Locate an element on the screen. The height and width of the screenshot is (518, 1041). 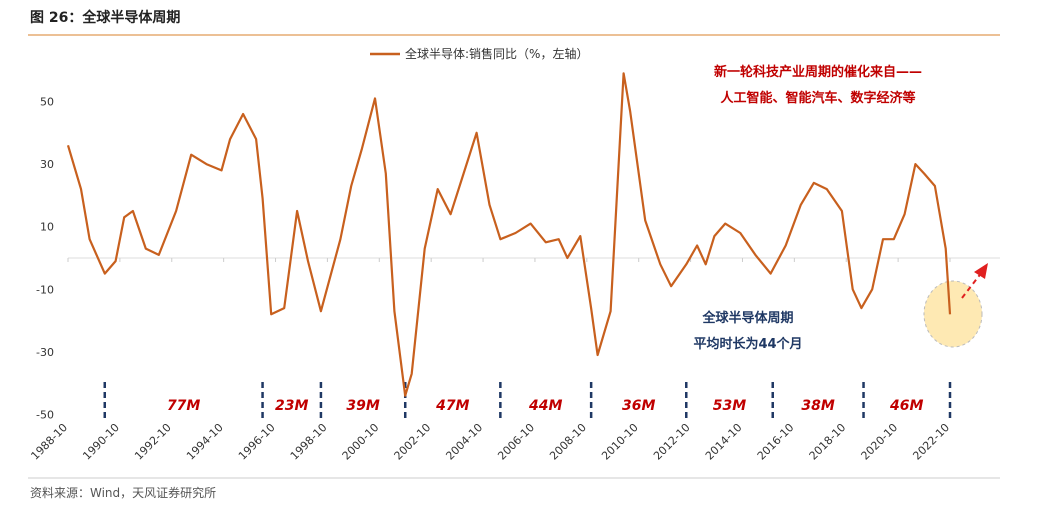
cycle-label: 36M is located at coordinates (638, 406).